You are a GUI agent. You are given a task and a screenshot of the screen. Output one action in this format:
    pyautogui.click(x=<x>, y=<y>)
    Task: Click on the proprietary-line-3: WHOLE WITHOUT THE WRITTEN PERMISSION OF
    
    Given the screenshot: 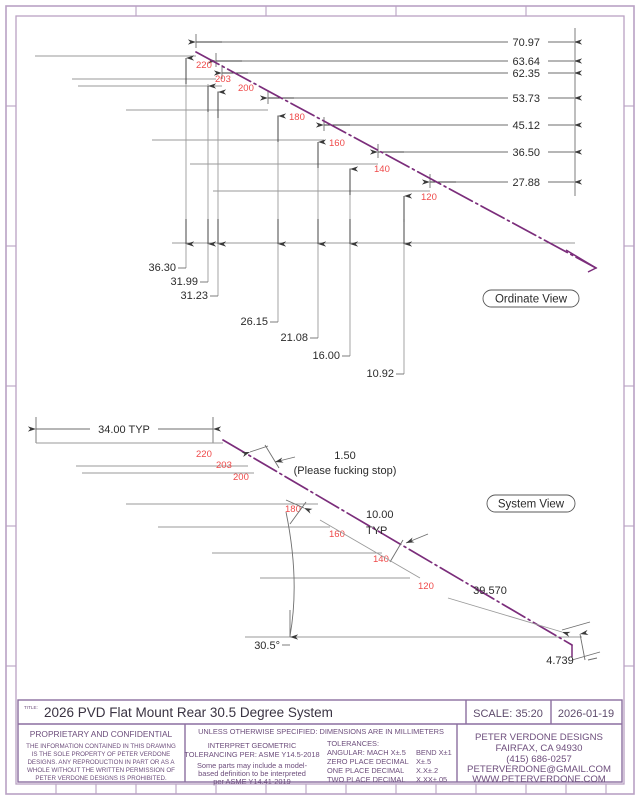 What is the action you would take?
    pyautogui.click(x=101, y=770)
    